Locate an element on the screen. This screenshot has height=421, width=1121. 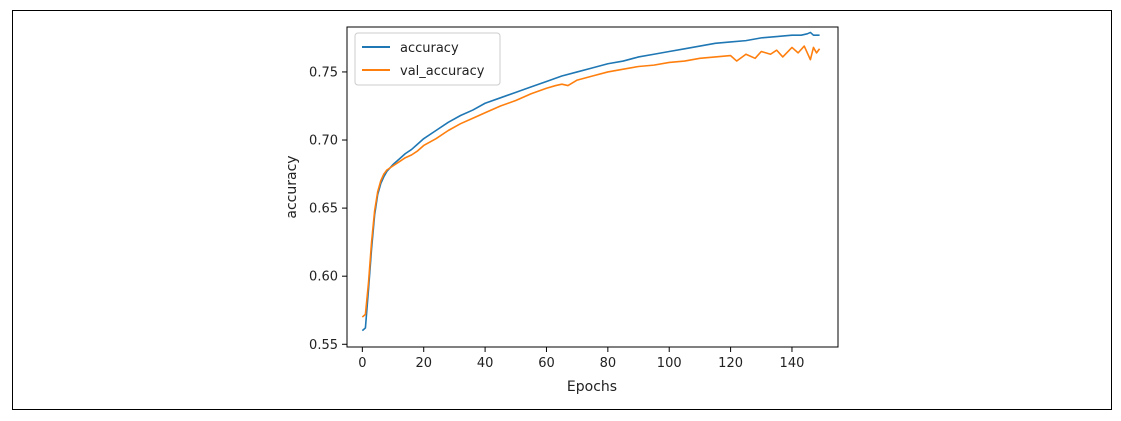
y-axis: 0.55 0.60 0.65 0.70 0.75 is located at coordinates (328, 209).